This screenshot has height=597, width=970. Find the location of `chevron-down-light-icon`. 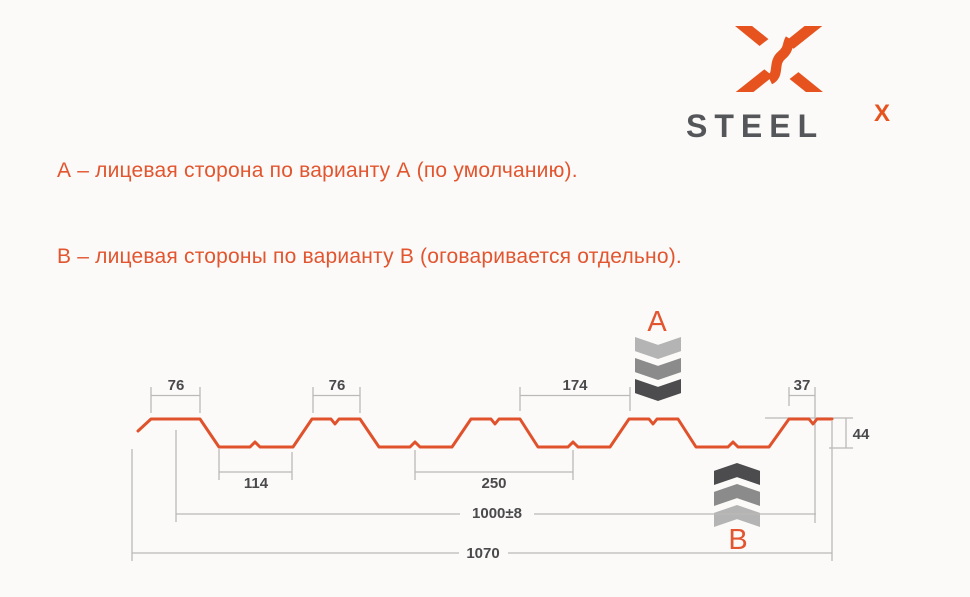

chevron-down-light-icon is located at coordinates (658, 348).